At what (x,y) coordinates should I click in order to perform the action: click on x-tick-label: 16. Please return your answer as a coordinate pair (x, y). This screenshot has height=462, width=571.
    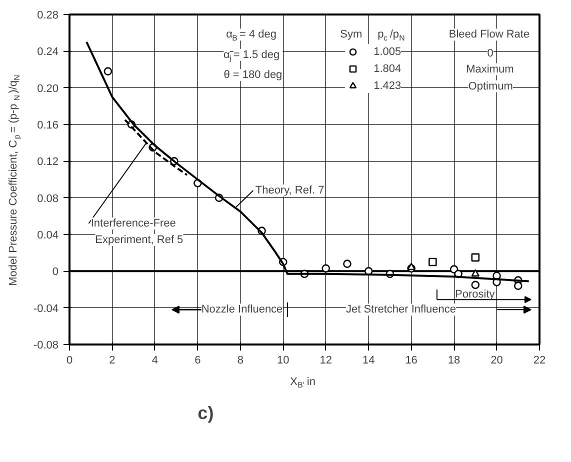
    Looking at the image, I should click on (411, 360).